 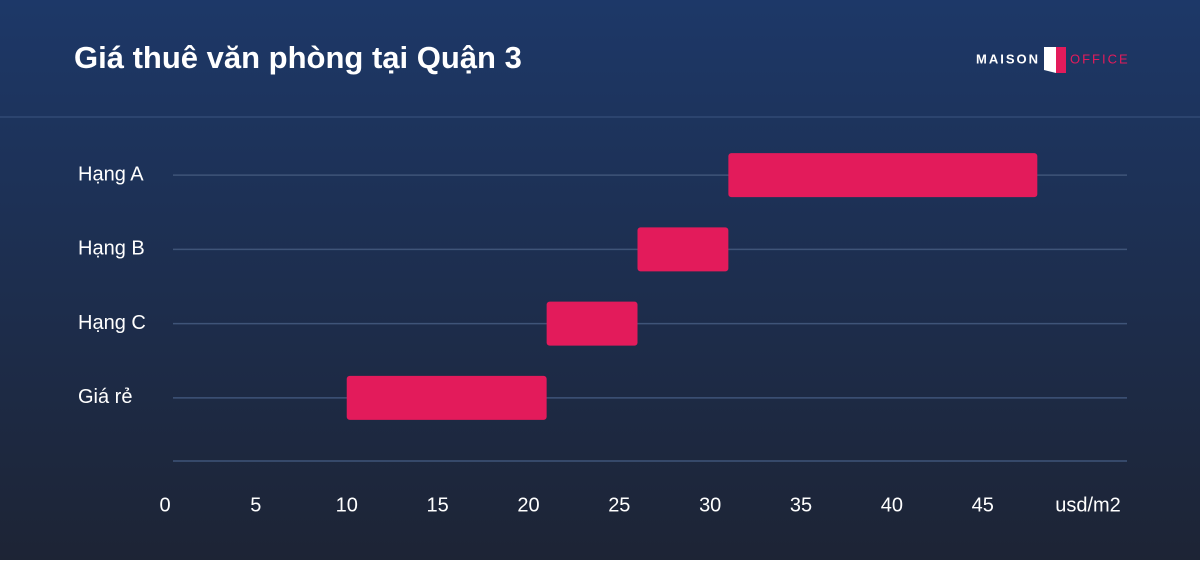 I want to click on x-tick-label: 25, so click(x=619, y=505).